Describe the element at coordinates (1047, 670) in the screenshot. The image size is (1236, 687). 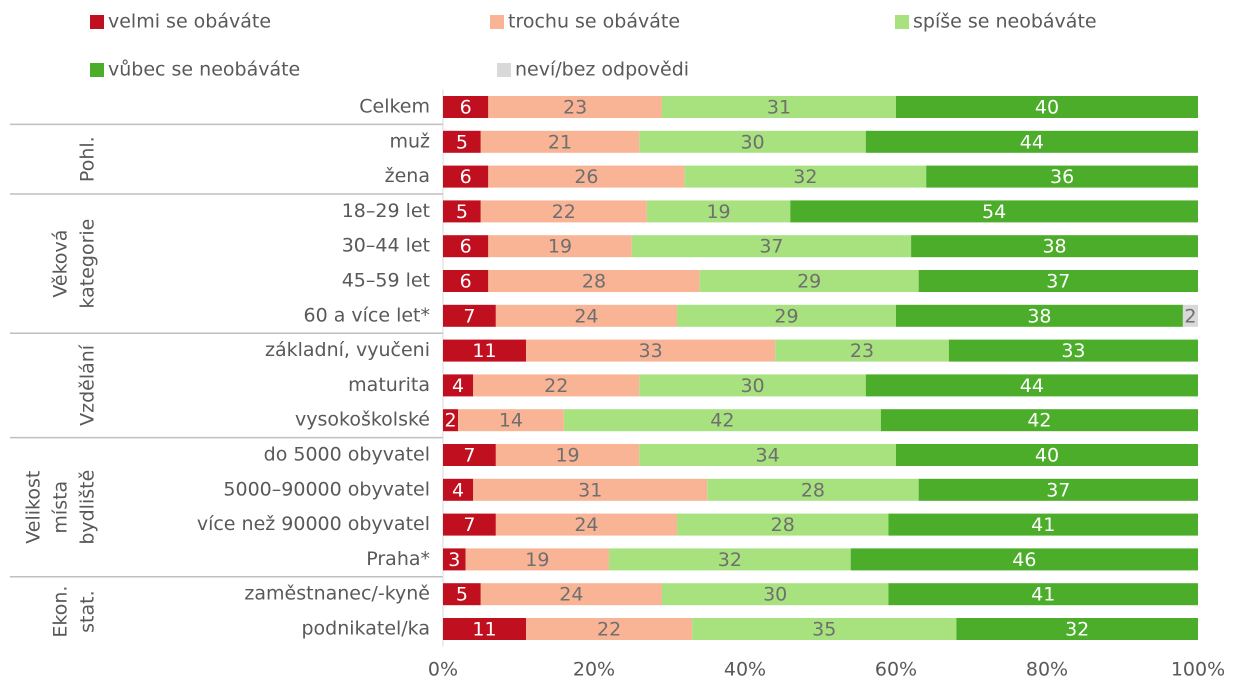
I see `x-tick-label: 80%` at that location.